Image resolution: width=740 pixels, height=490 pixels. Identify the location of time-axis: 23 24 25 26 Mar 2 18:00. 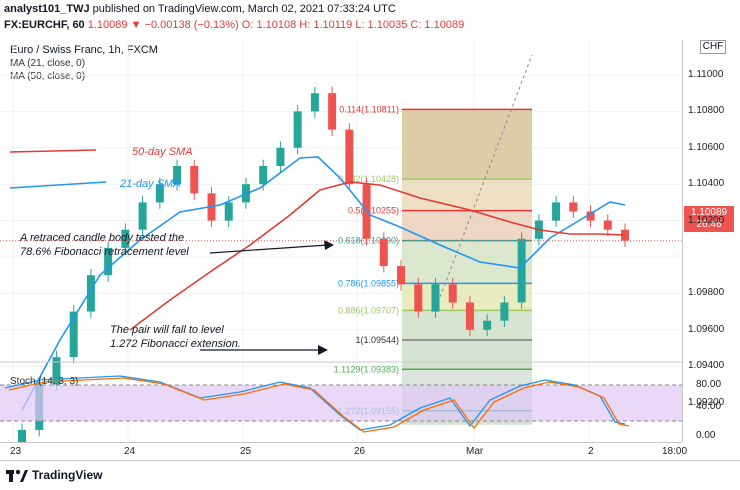
(343, 451).